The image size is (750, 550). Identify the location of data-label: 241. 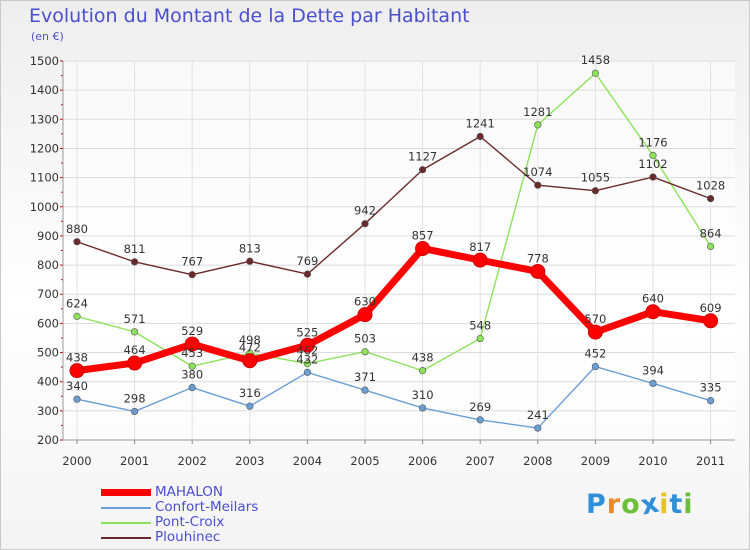
(538, 415).